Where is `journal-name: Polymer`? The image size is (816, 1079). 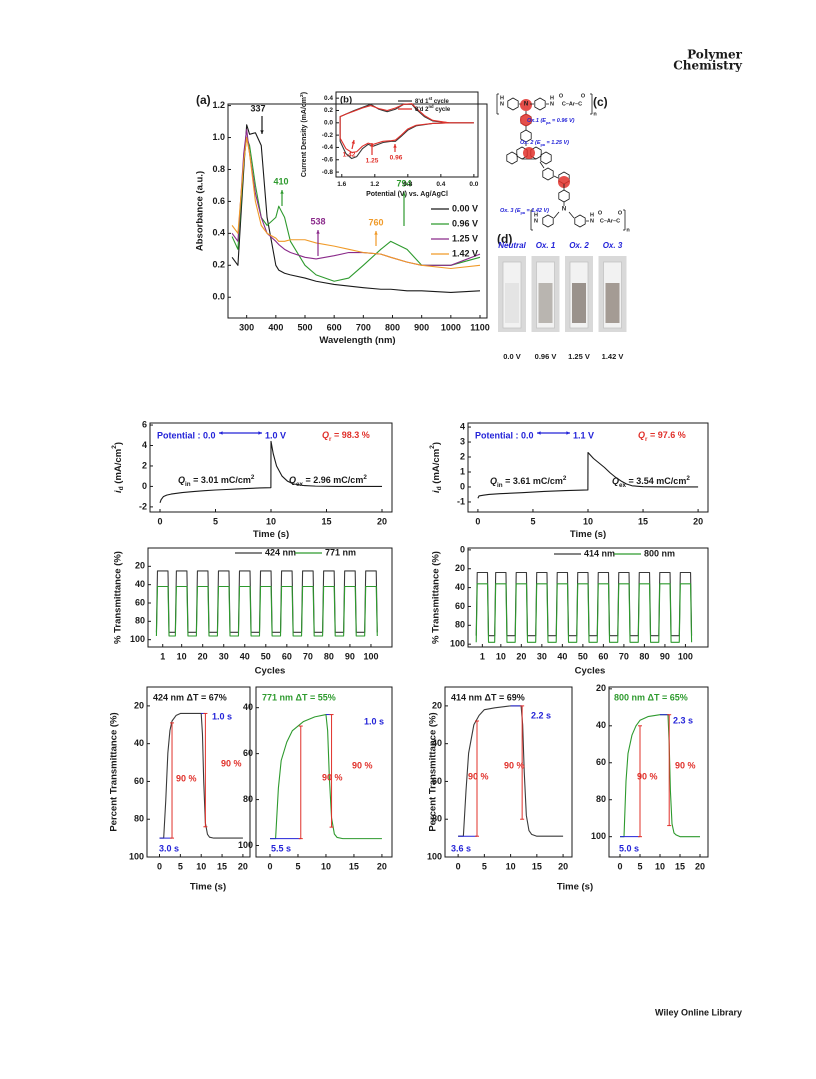 journal-name: Polymer is located at coordinates (715, 55).